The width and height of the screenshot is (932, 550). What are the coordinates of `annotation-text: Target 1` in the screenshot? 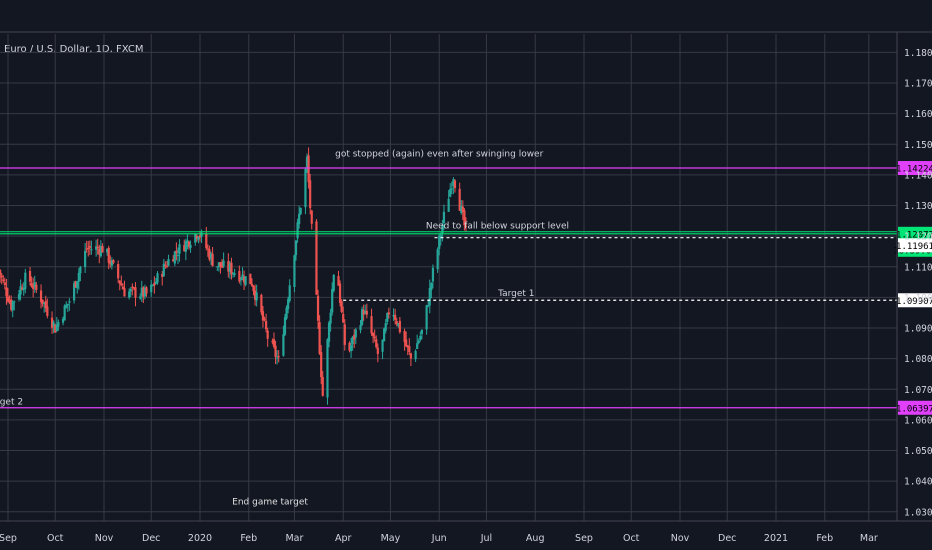 It's located at (515, 294).